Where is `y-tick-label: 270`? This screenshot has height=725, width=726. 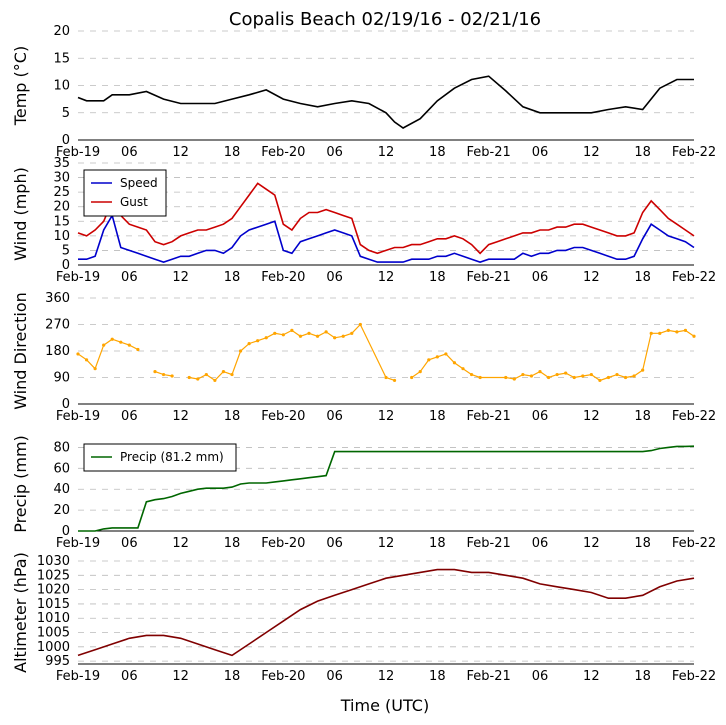
y-tick-label: 270 is located at coordinates (57, 325).